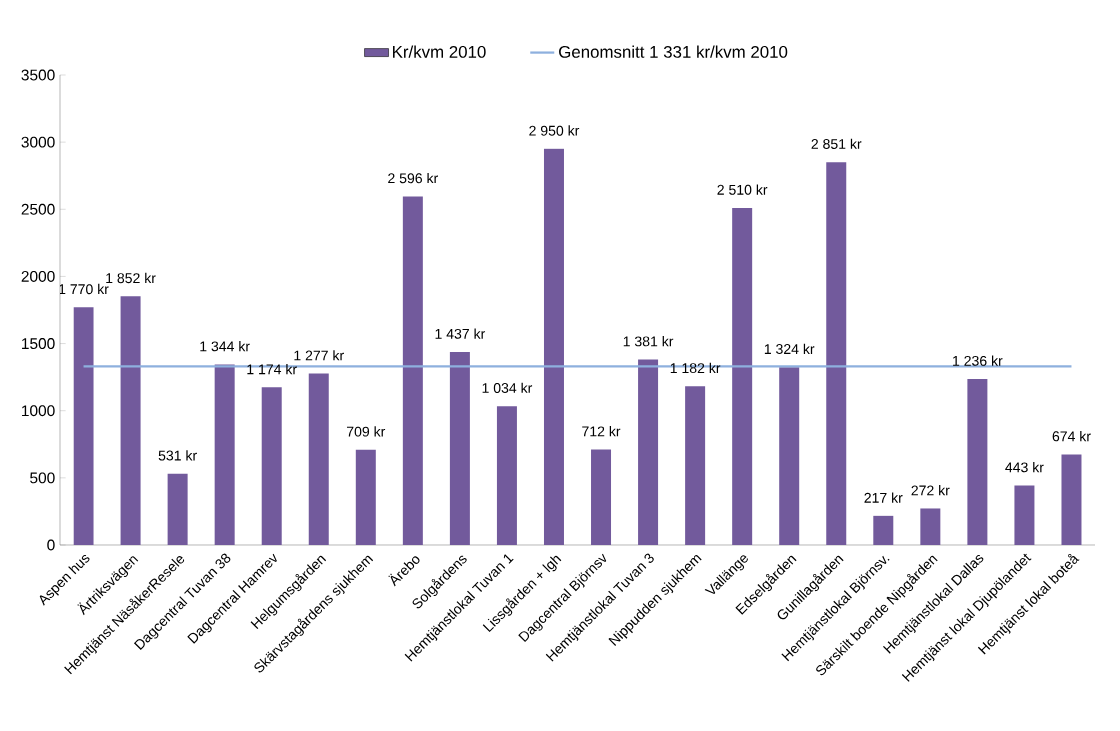 This screenshot has width=1120, height=731. Describe the element at coordinates (38, 209) in the screenshot. I see `y-tick-label: 2500` at that location.